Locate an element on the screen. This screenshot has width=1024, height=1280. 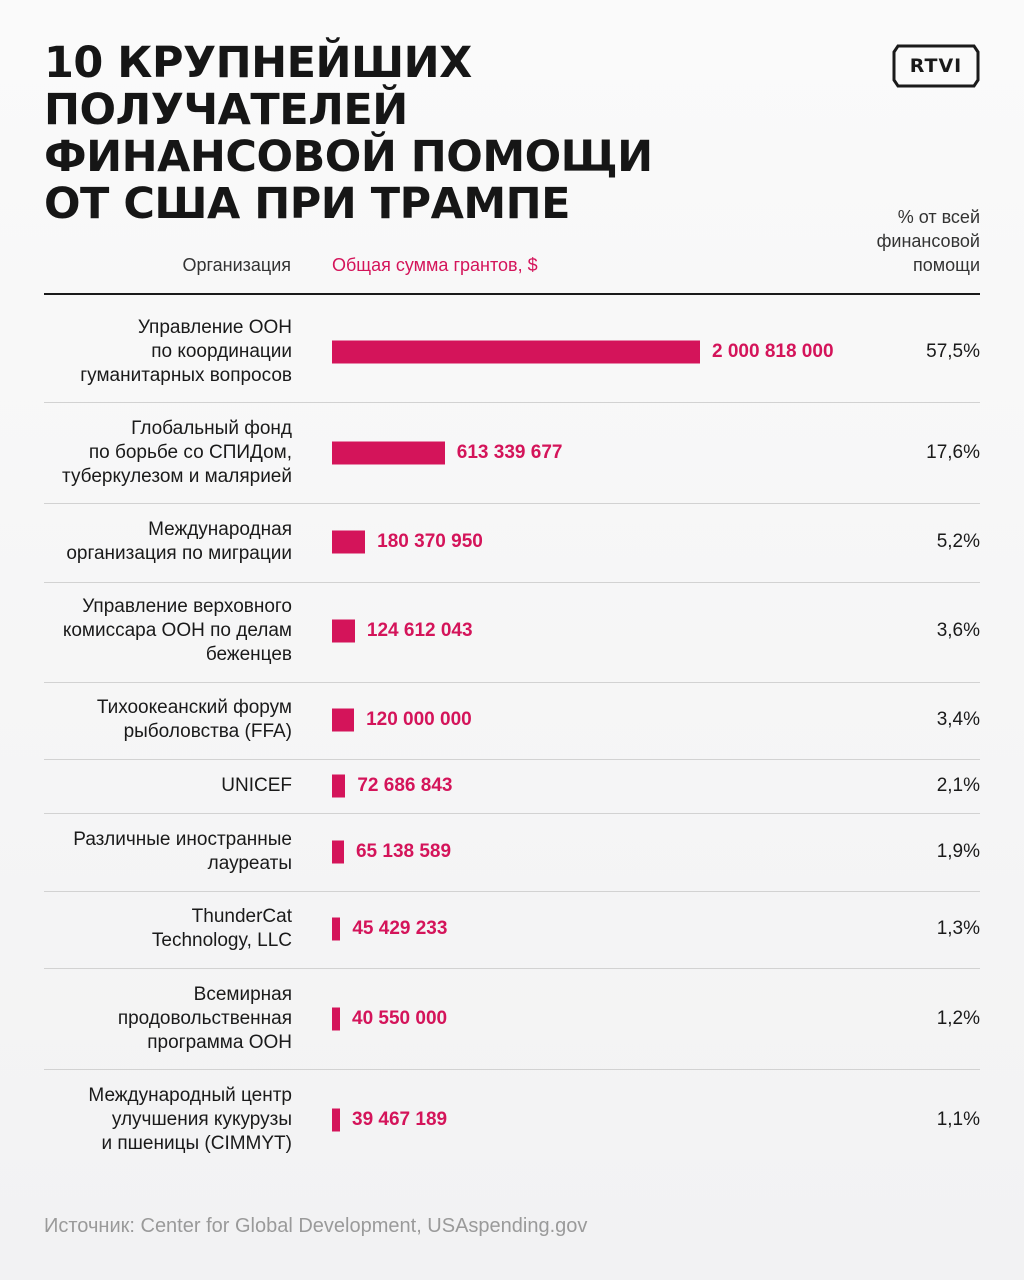
organization-label-line: ThunderCat is located at coordinates (241, 916).